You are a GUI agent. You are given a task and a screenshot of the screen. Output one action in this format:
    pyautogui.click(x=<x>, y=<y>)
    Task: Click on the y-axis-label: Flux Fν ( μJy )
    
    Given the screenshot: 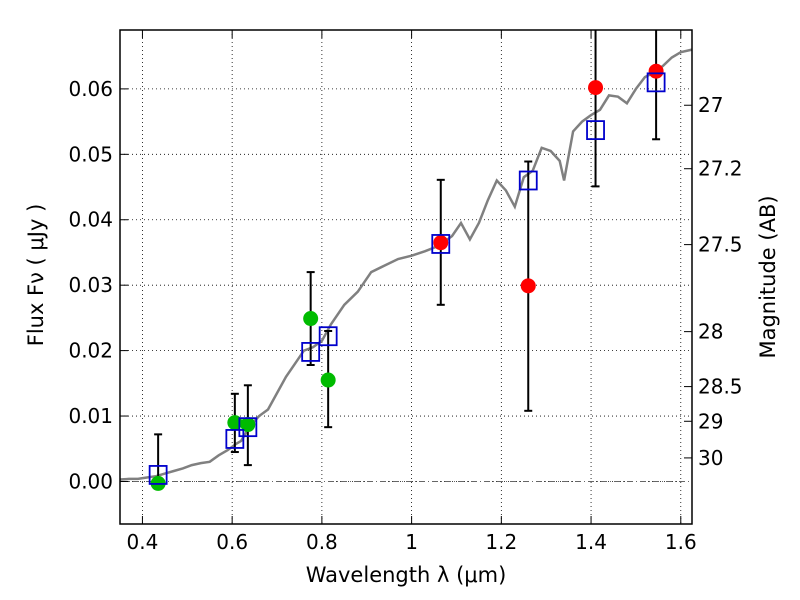 What is the action you would take?
    pyautogui.click(x=36, y=275)
    